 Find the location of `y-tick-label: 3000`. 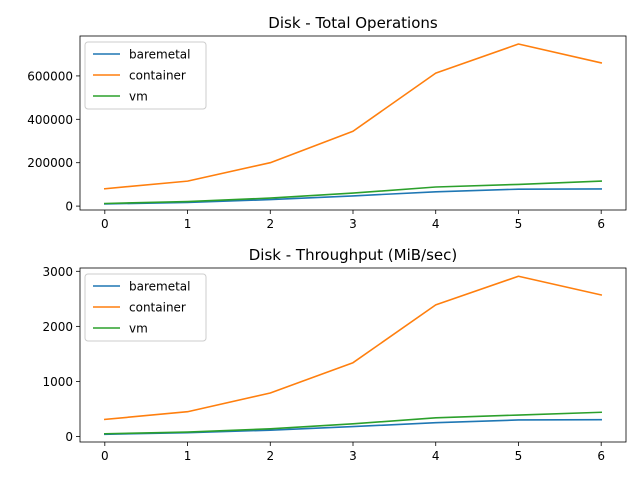

y-tick-label: 3000 is located at coordinates (57, 272).